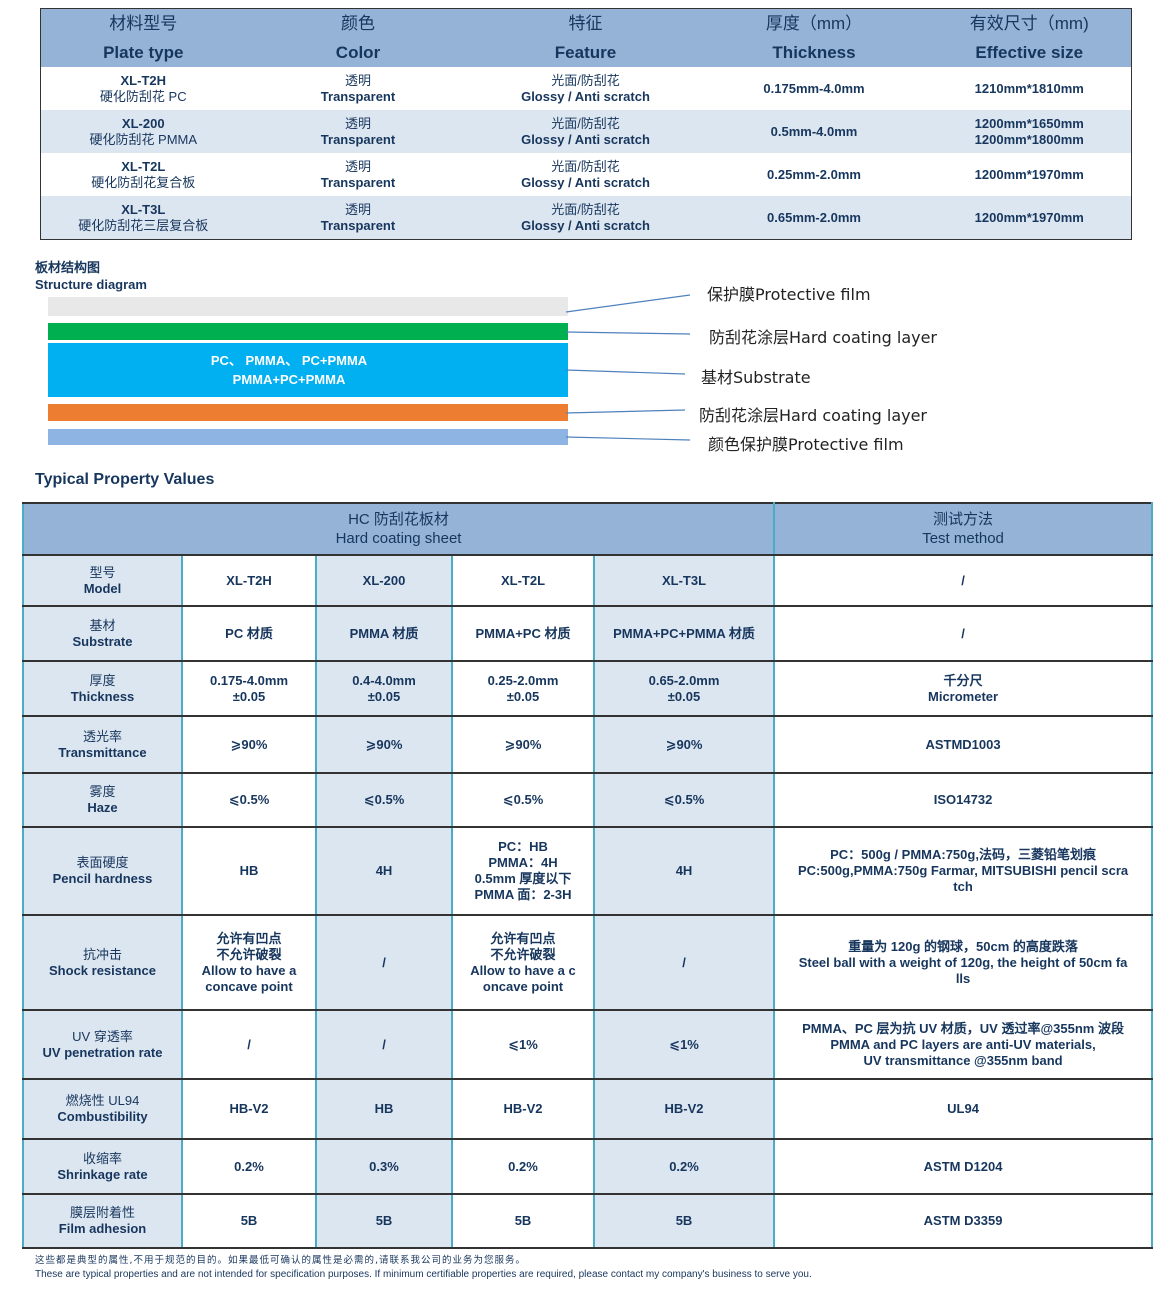 Image resolution: width=1175 pixels, height=1297 pixels. I want to click on table-cell: 光面/防刮花 Glossy / Anti scratch, so click(585, 218).